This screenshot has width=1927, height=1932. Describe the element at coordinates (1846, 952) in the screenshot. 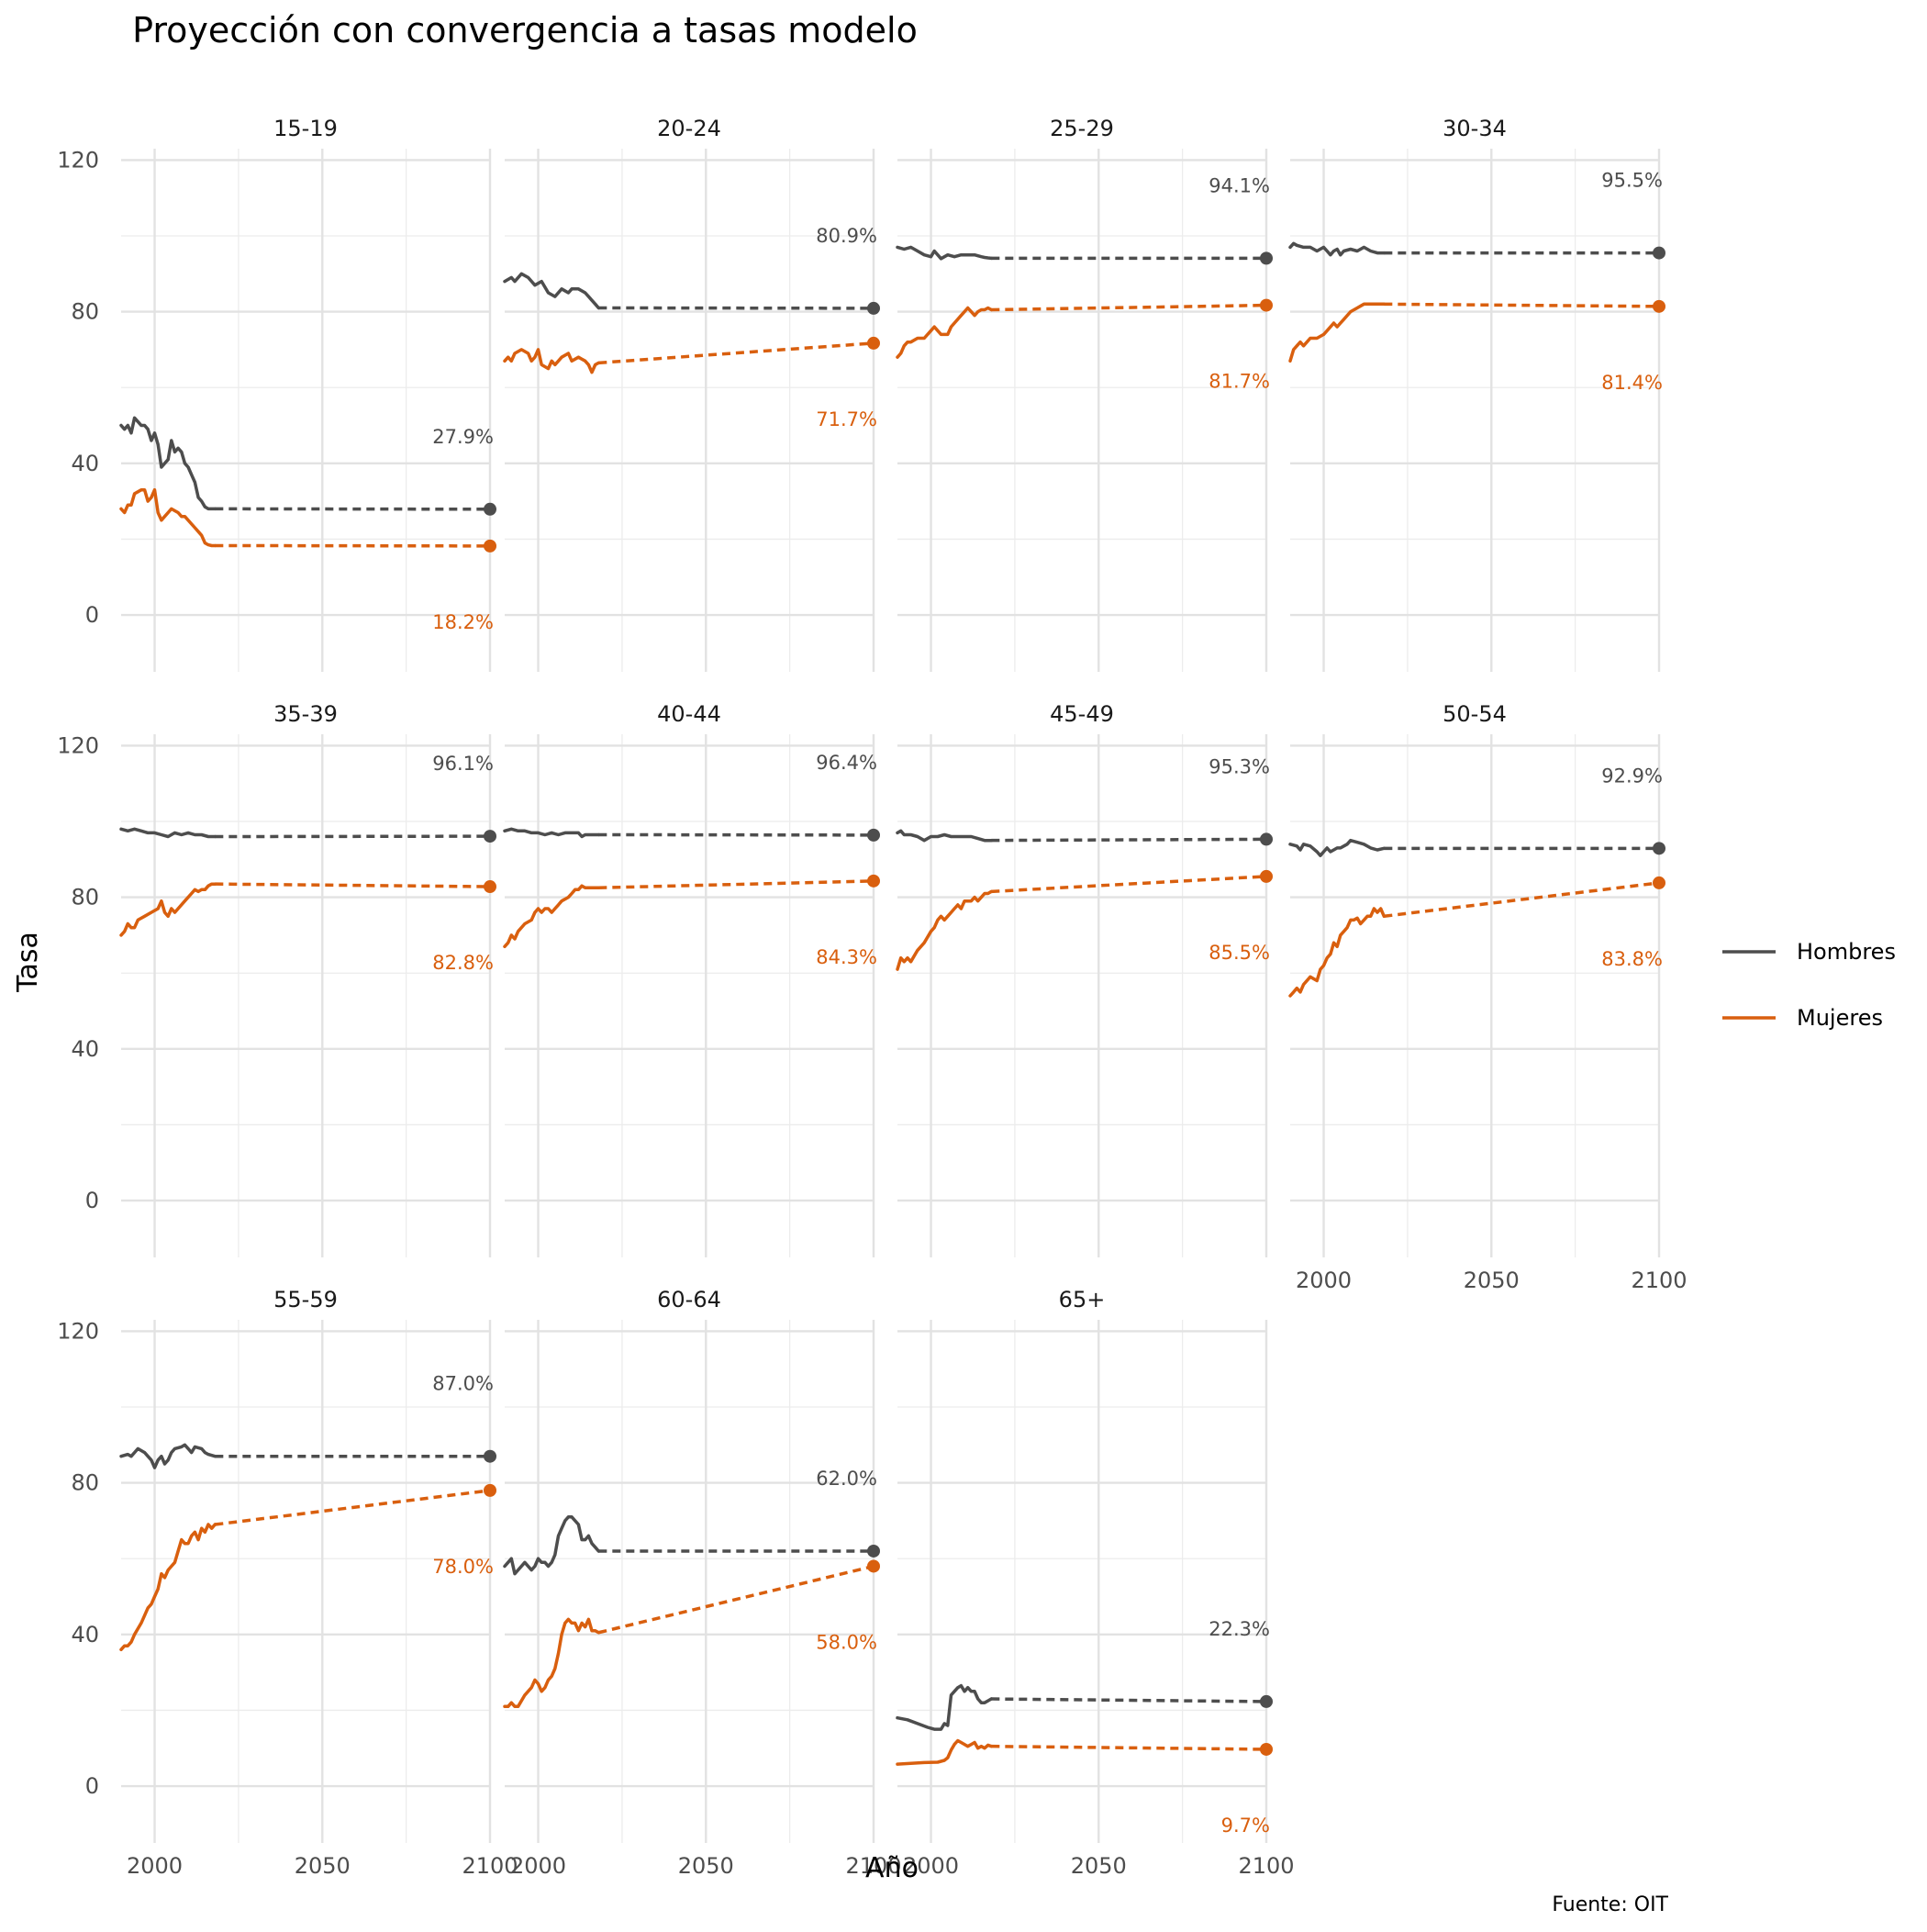

I see `legend-label-hombres: Hombres` at that location.